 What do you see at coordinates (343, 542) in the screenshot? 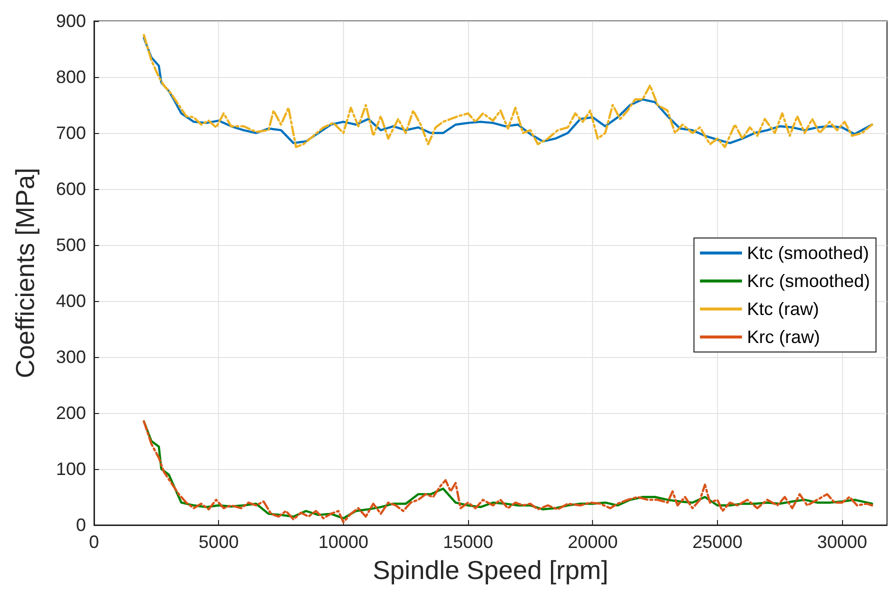
I see `x-tick-label: 10000` at bounding box center [343, 542].